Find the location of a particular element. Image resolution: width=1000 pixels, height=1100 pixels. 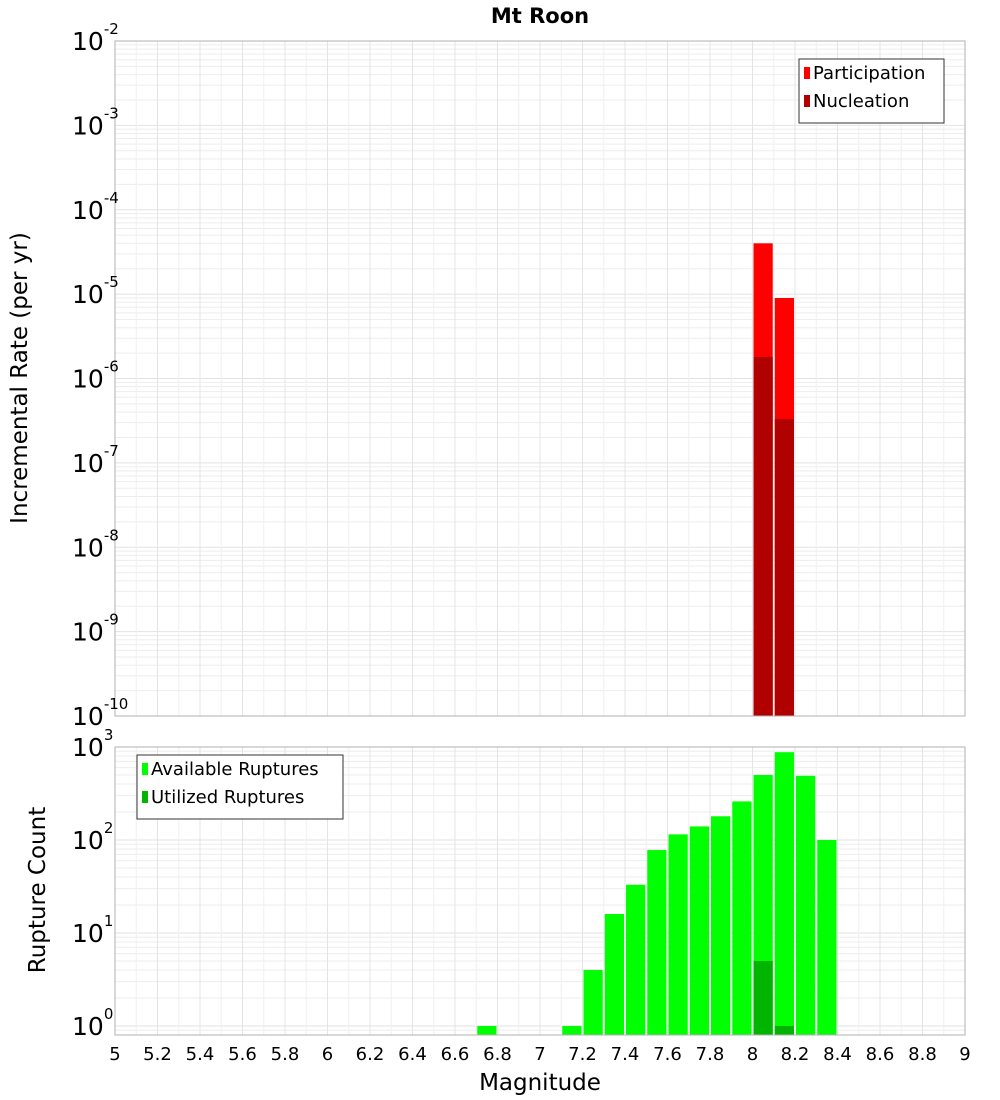

x-tick-label: 5 is located at coordinates (114, 1054).